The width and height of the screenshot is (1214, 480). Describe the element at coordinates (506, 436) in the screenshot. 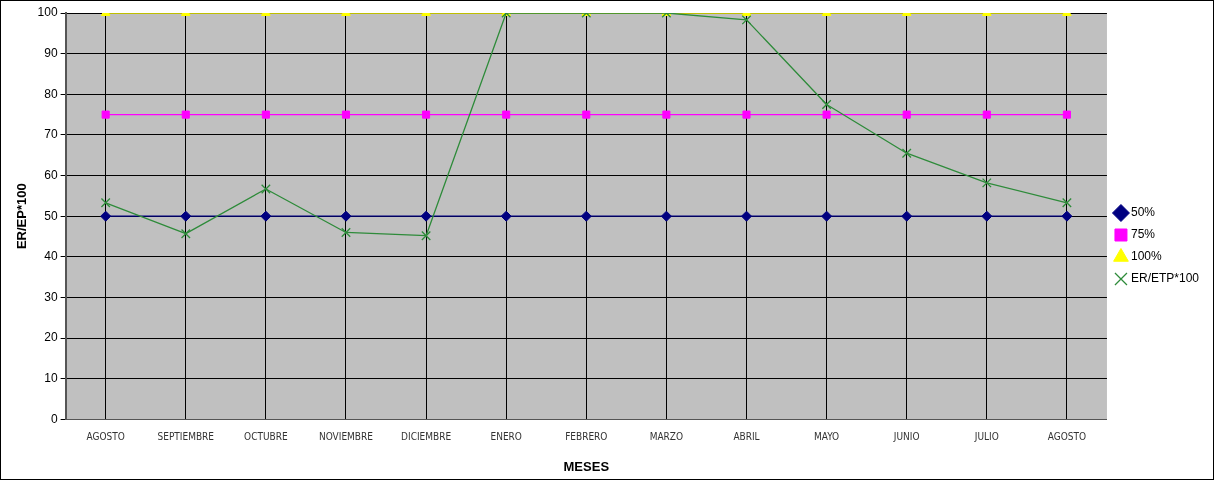

I see `x-tick-label: ENERO` at that location.